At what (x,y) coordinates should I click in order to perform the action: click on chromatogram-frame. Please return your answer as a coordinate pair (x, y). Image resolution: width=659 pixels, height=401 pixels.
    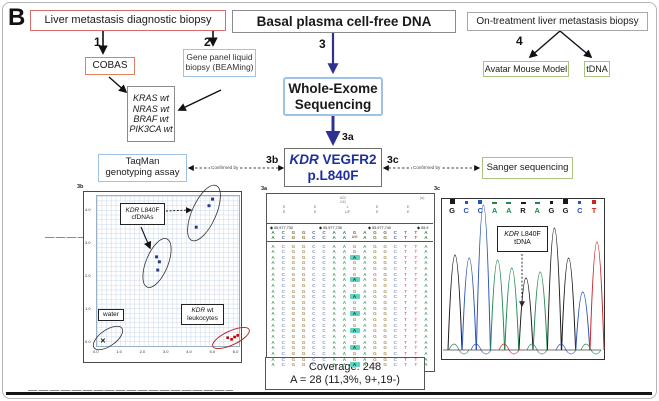
    Looking at the image, I should click on (523, 279).